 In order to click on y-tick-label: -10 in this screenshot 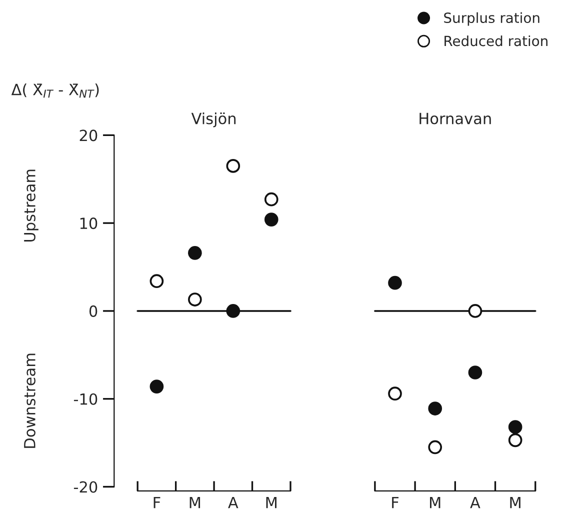, I will do `click(86, 399)`.